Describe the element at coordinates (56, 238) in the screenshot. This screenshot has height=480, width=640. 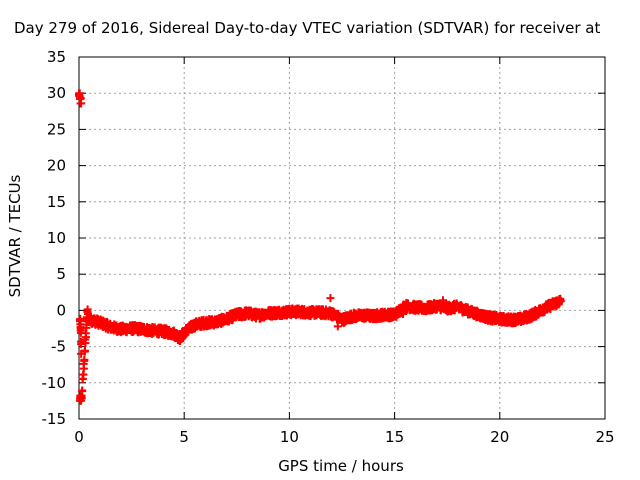
I see `y-tick-label: 10` at that location.